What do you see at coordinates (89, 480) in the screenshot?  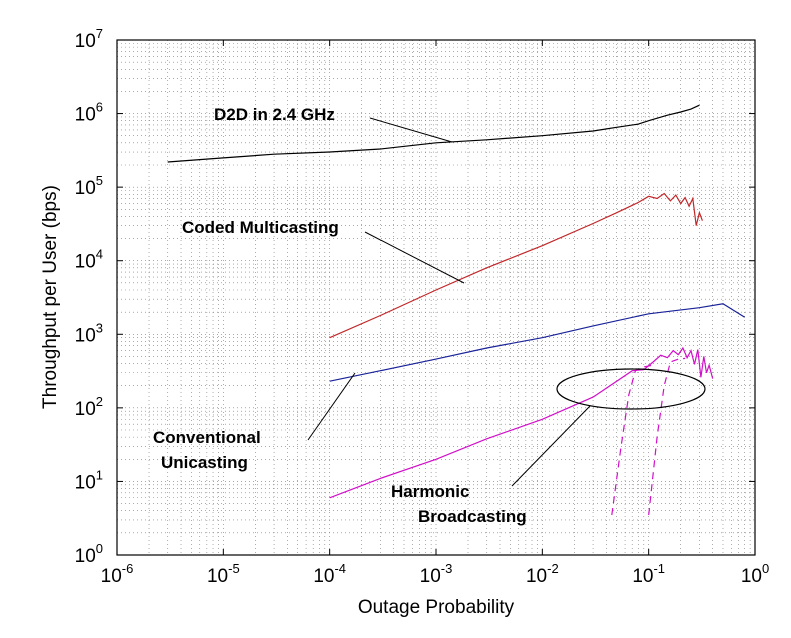 I see `y-tick-label: 10¹` at bounding box center [89, 480].